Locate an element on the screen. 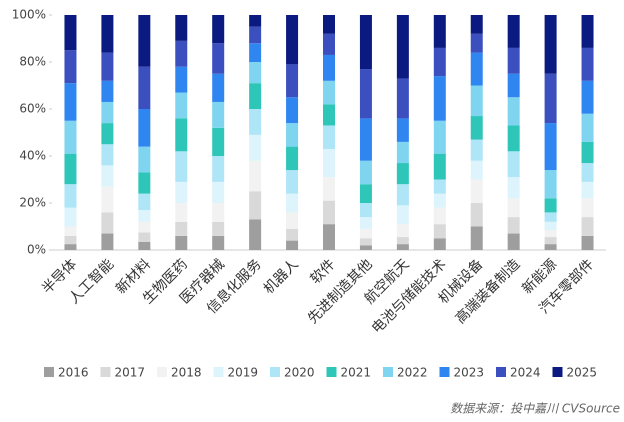  y-tick-label: 80% is located at coordinates (32, 62).